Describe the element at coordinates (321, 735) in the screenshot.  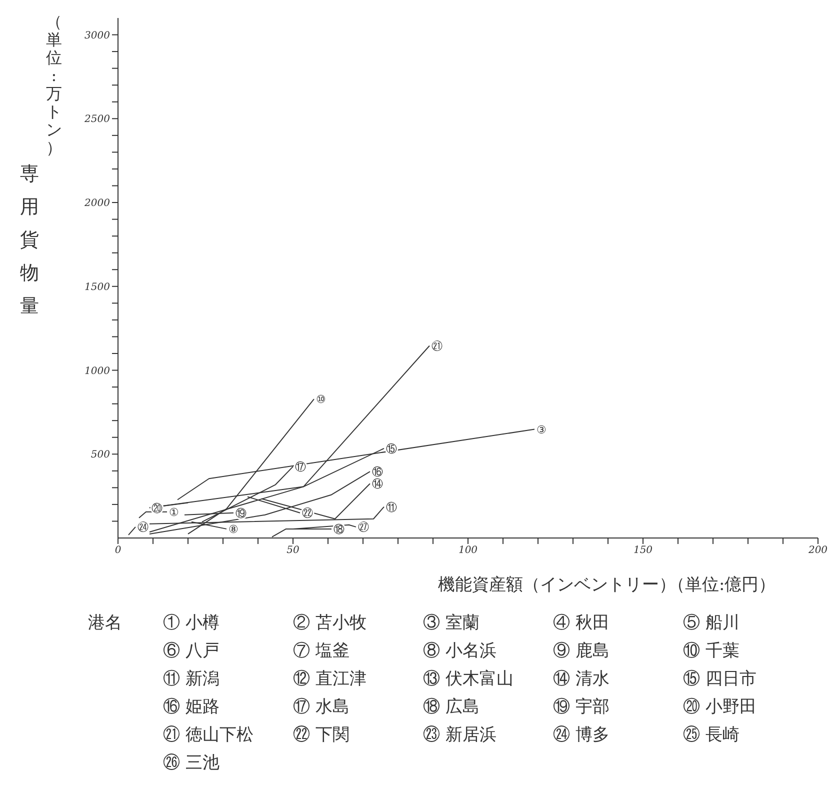
I see `text: ㉒ 下関` at that location.